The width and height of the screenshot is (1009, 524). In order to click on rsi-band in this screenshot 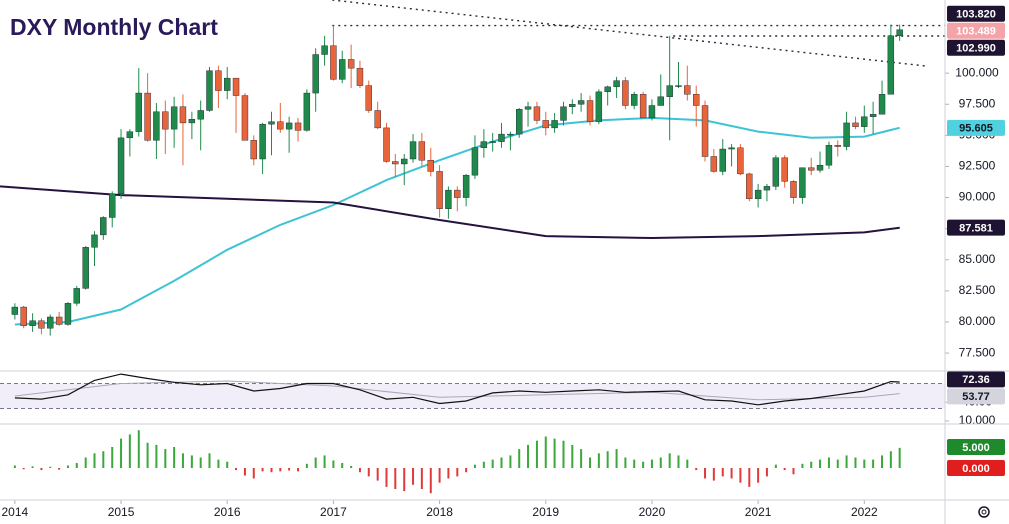, I will do `click(472, 396)`.